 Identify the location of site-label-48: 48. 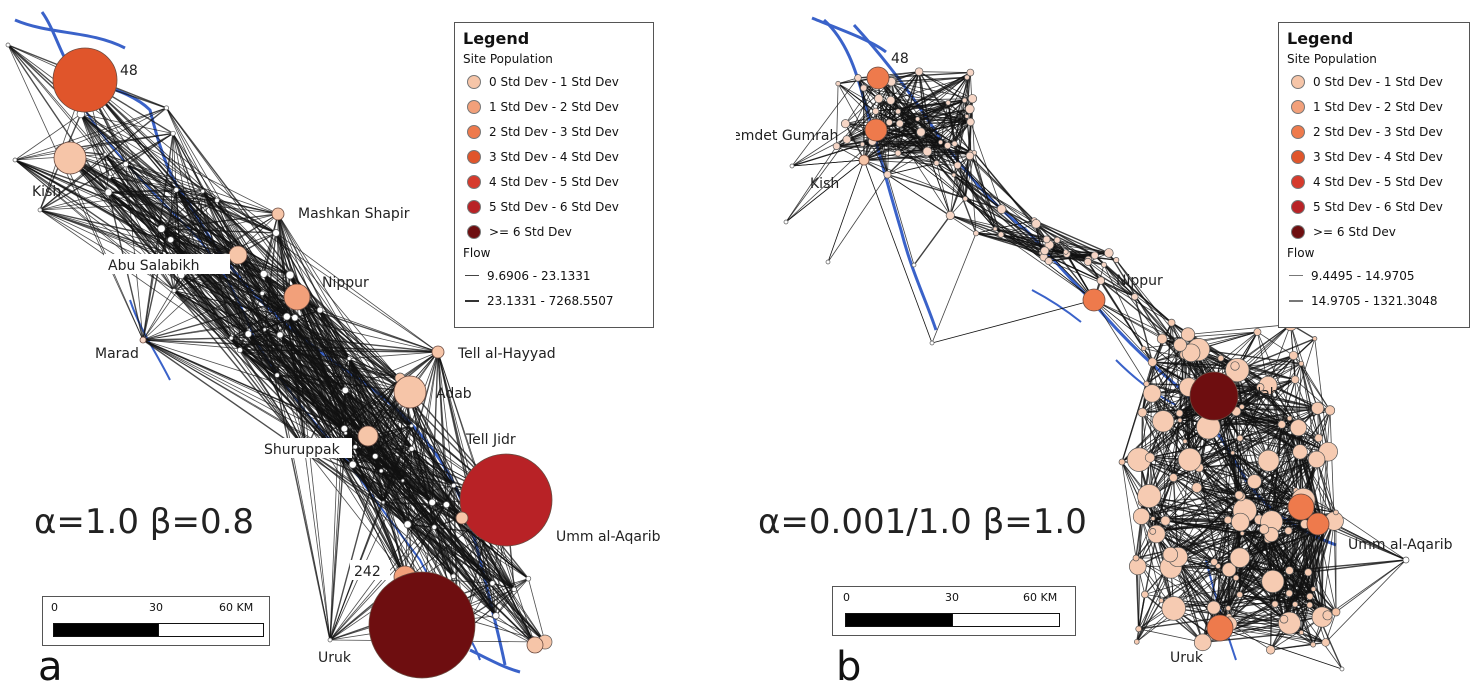
(129, 71).